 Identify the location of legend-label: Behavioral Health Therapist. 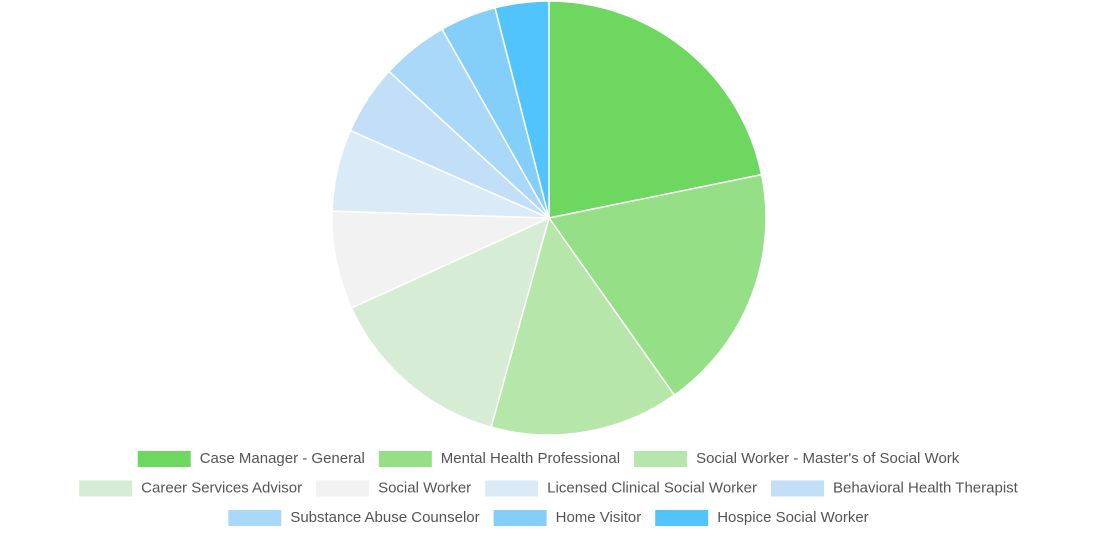
(926, 487).